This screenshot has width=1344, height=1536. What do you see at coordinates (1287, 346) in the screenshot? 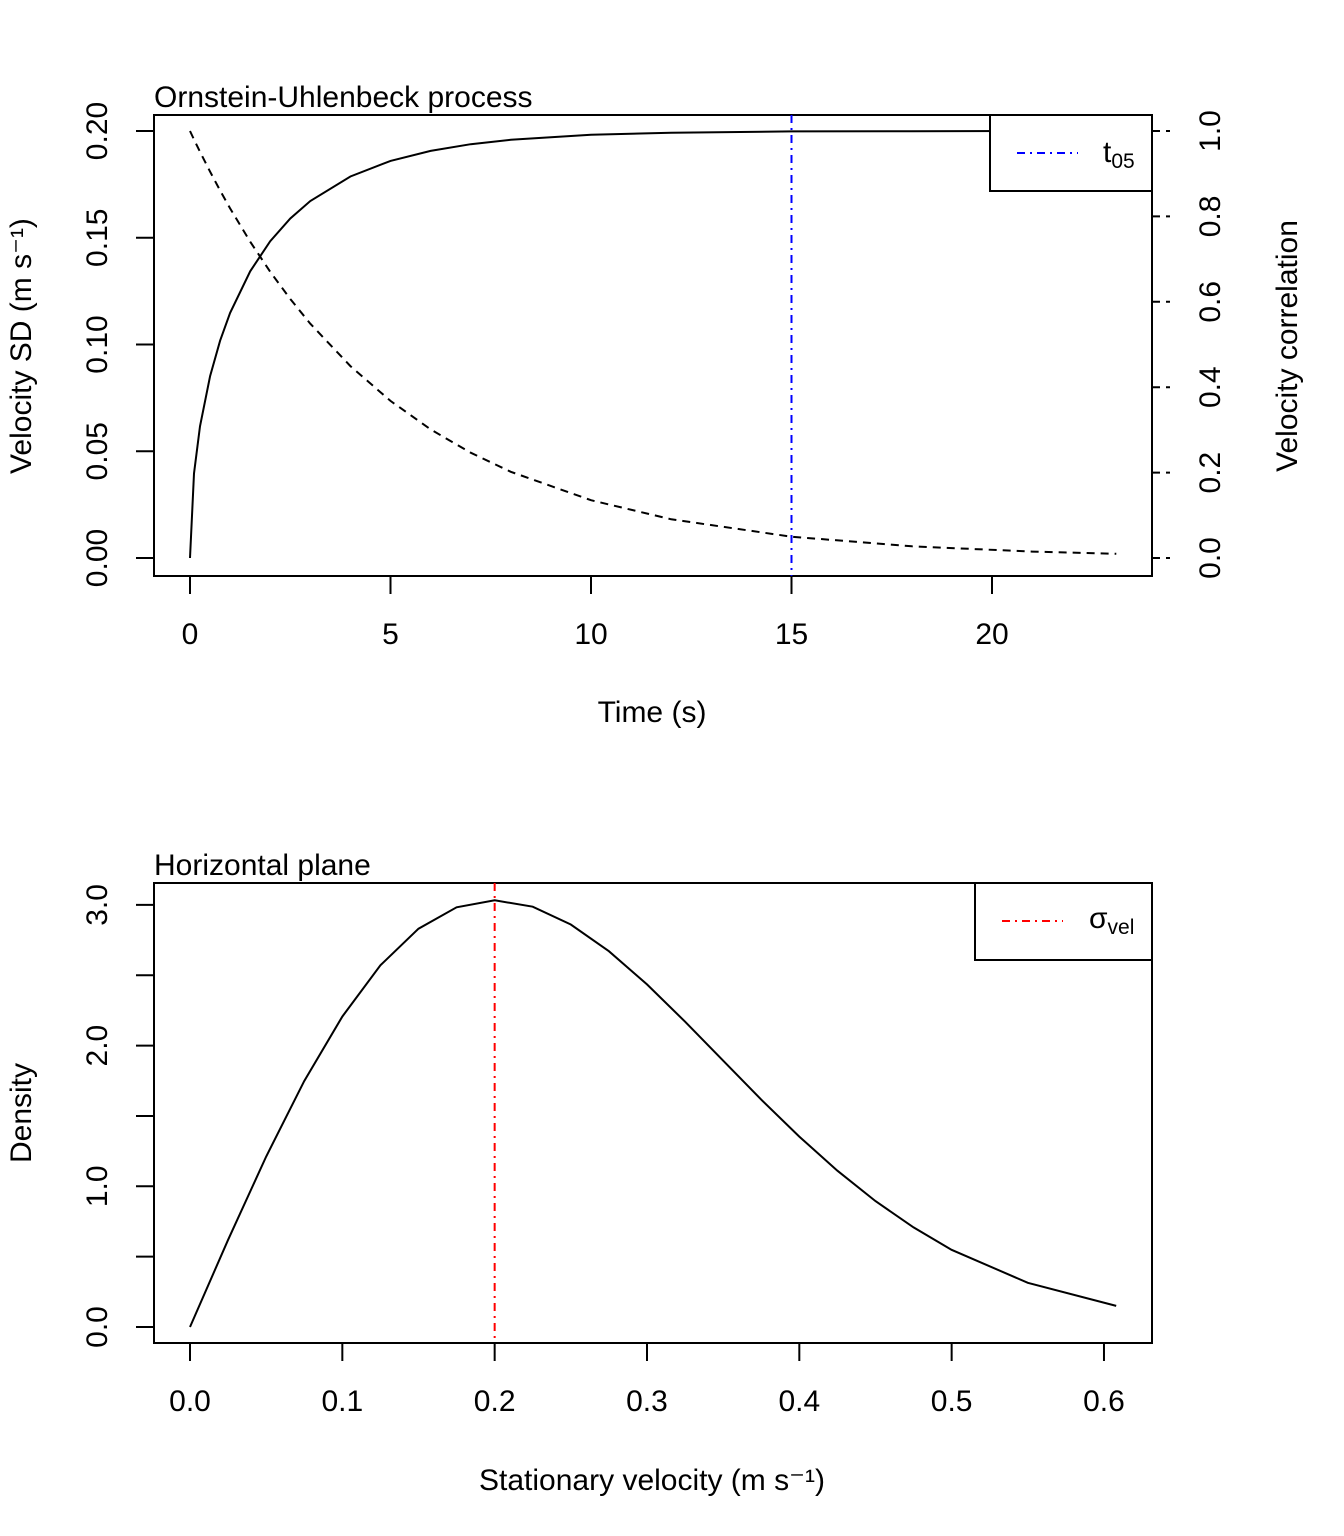
I see `top-y-right-label: Velocity correlation` at bounding box center [1287, 346].